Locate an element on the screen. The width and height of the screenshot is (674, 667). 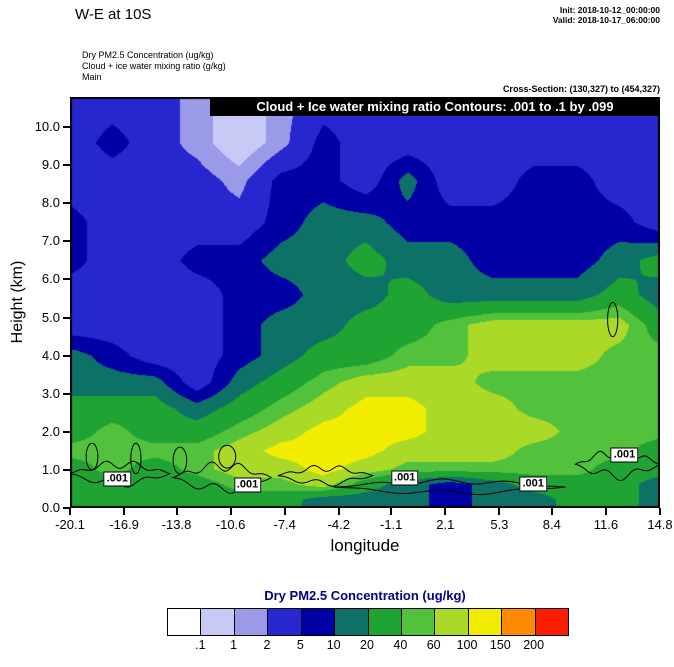
y-tick-label: 6.0 is located at coordinates (50, 279).